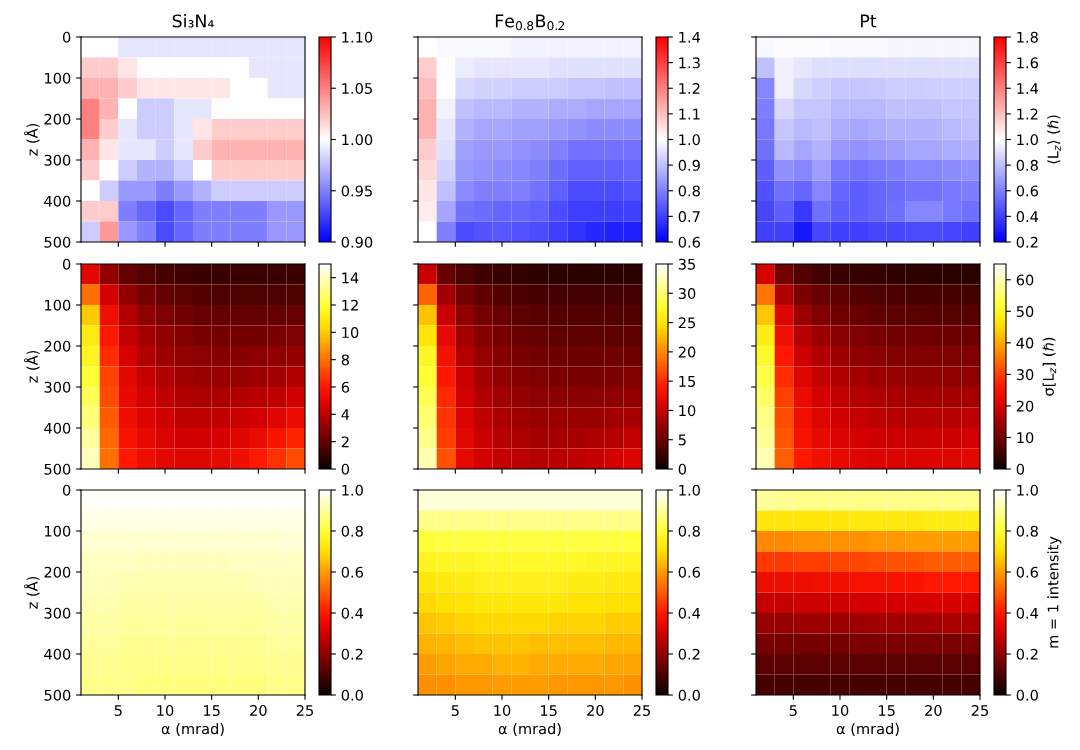 This screenshot has height=750, width=1080. Describe the element at coordinates (357, 242) in the screenshot. I see `color-bar-label: 0.90` at that location.